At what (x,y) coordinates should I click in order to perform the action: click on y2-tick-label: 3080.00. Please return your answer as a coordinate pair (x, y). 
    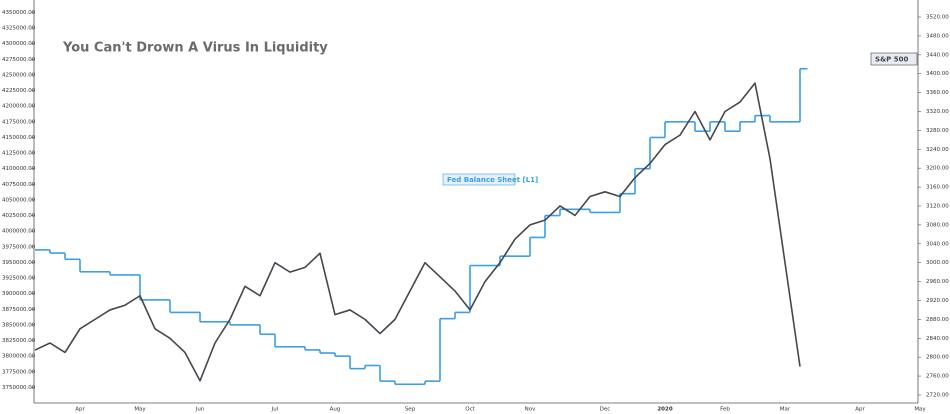
    Looking at the image, I should click on (937, 225).